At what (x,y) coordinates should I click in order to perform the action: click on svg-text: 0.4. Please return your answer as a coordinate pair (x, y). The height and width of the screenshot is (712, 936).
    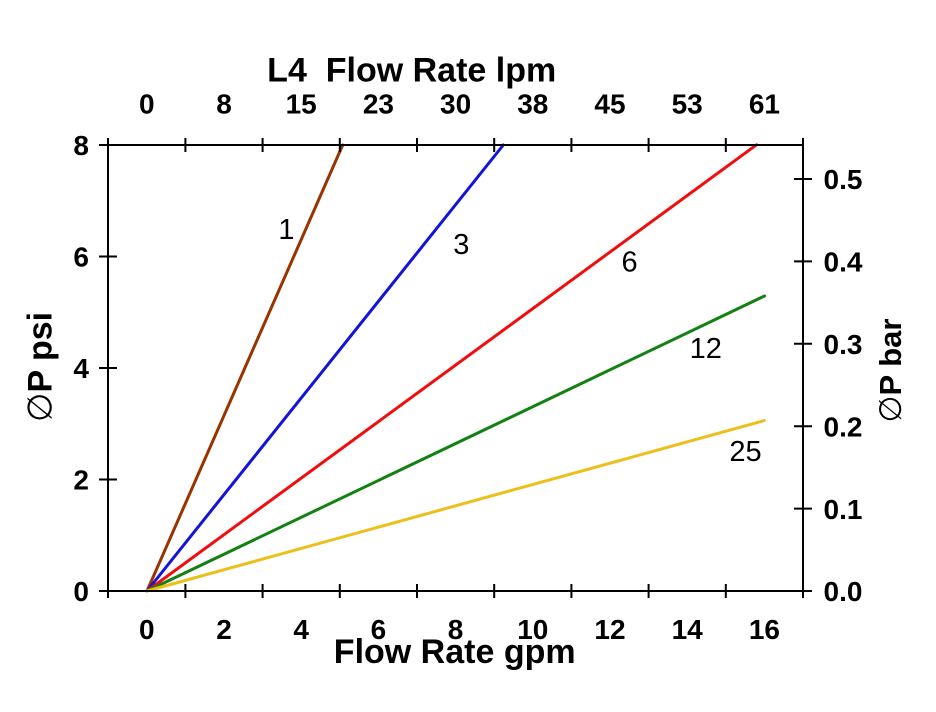
    Looking at the image, I should click on (843, 262).